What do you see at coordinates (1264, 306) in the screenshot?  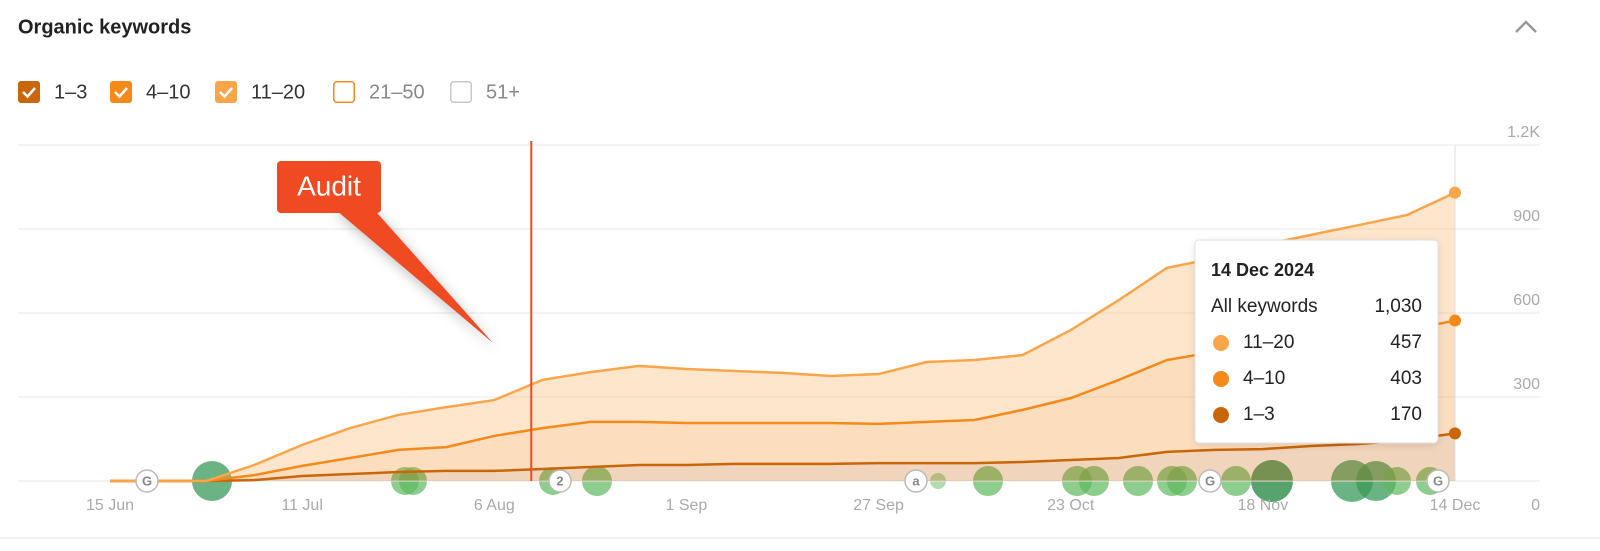 I see `tooltip-total-label: All keywords` at bounding box center [1264, 306].